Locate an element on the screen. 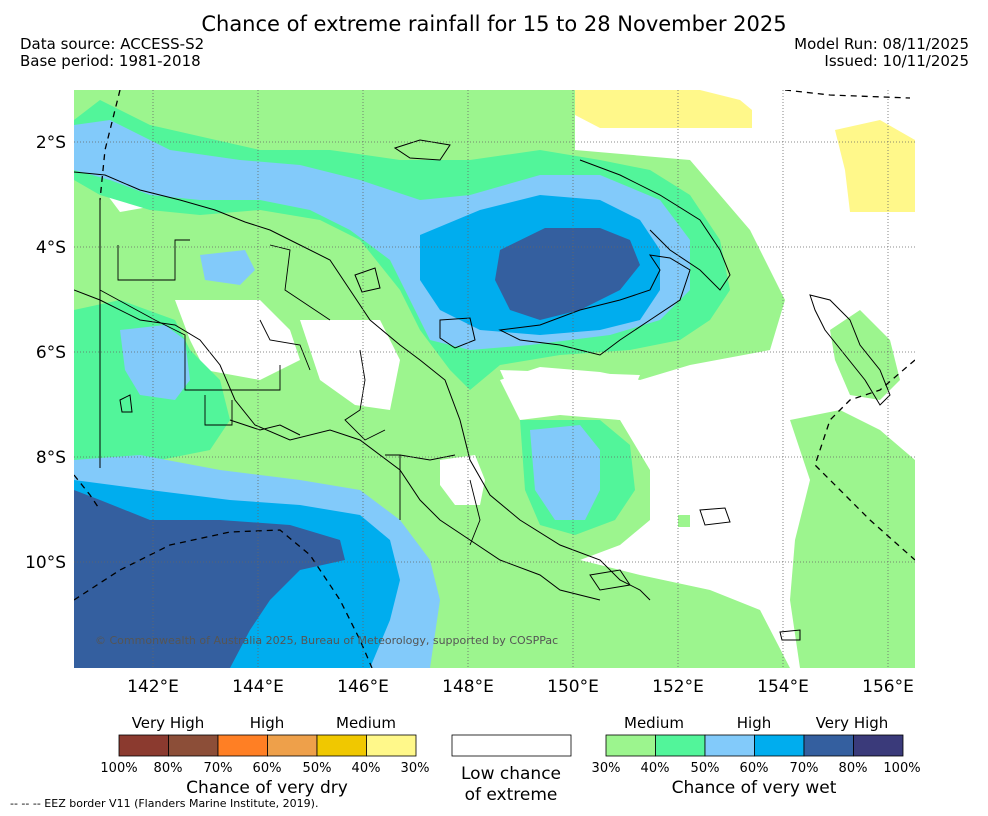 Image resolution: width=988 pixels, height=816 pixels. zone-yellow-north is located at coordinates (663, 109).